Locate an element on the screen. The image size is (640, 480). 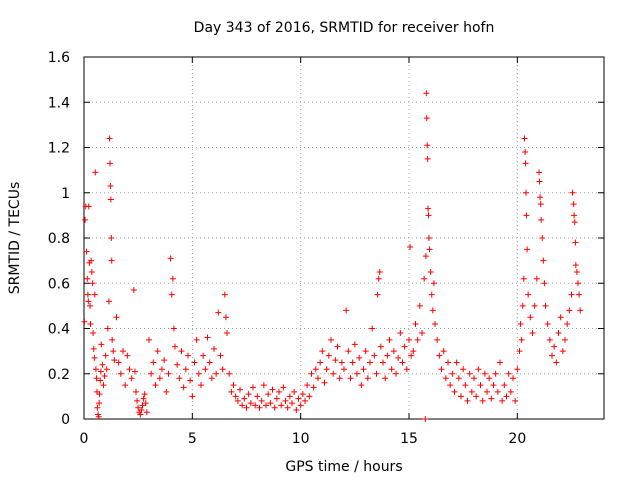
x-tick-label: 20 is located at coordinates (517, 439).